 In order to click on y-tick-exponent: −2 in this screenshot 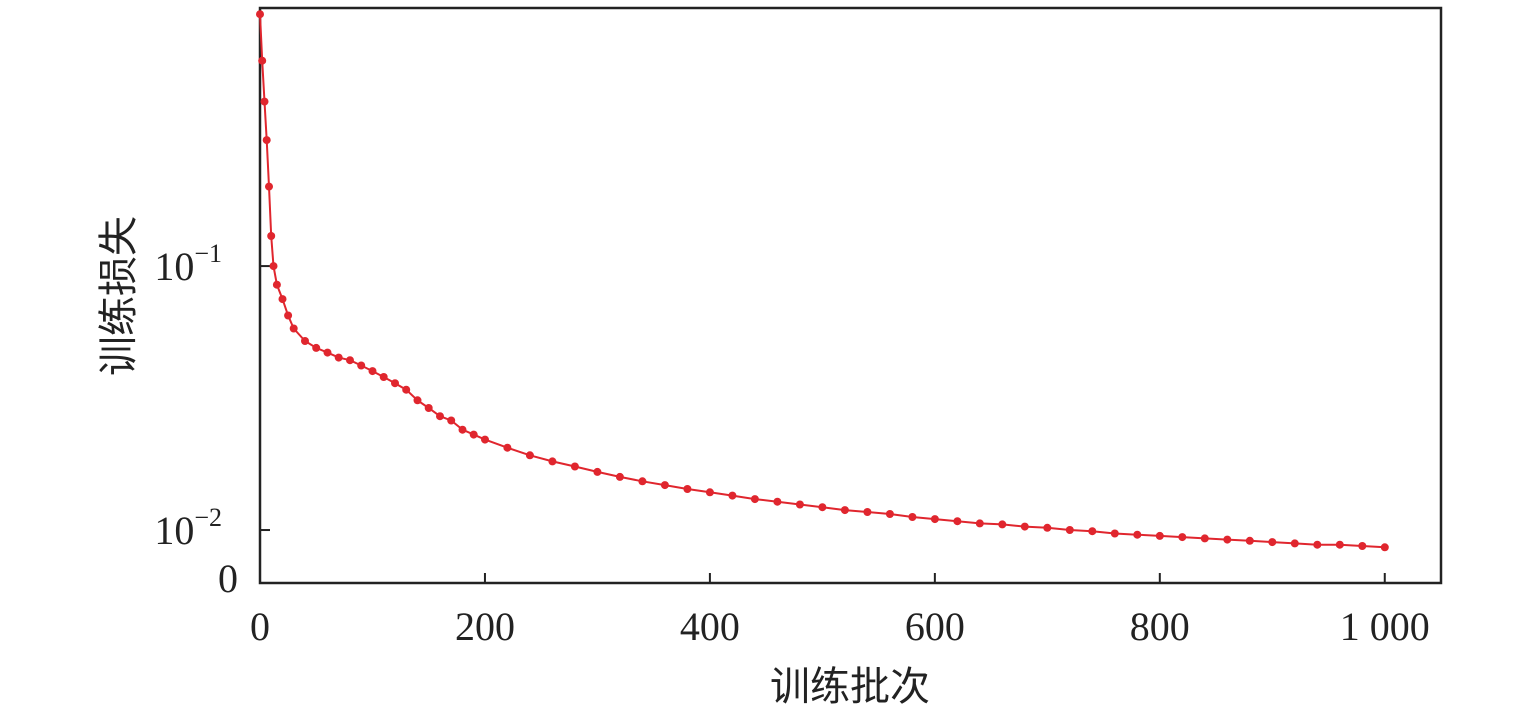, I will do `click(208, 517)`.